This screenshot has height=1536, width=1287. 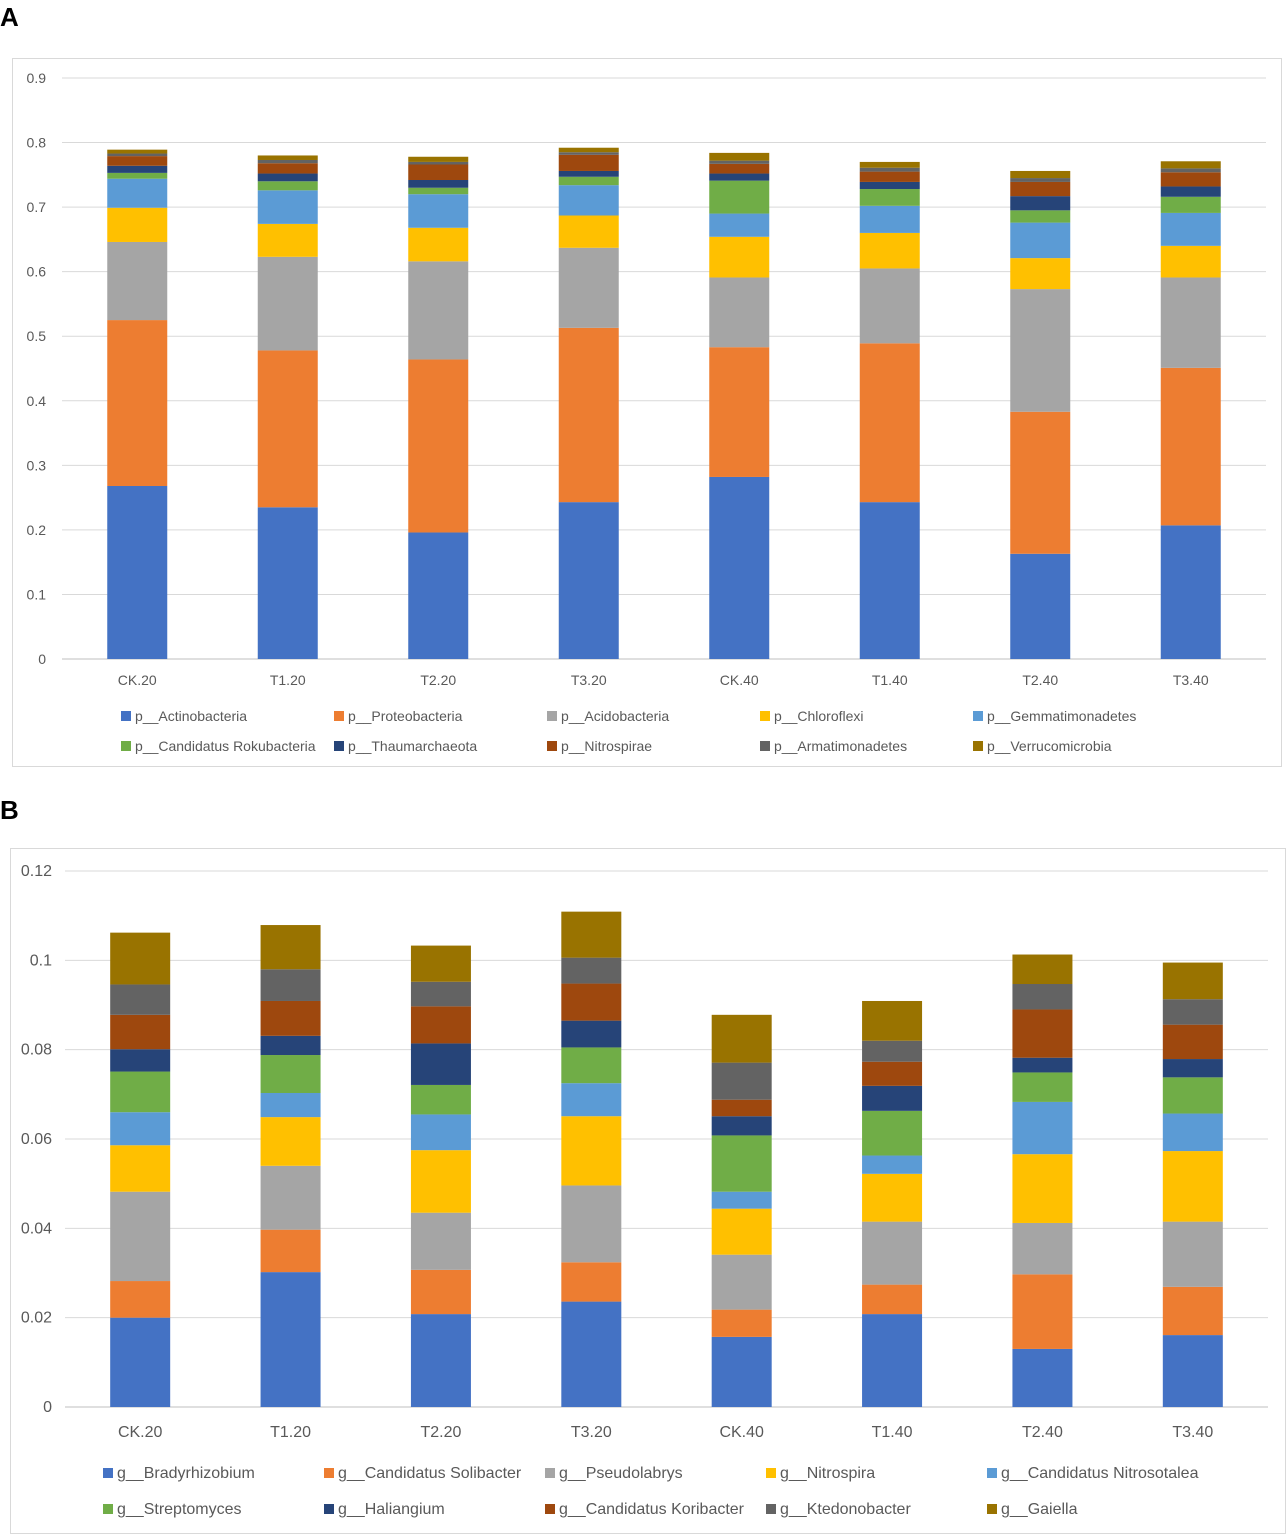 I want to click on legend-label-a-9: p__Verrucomicrobia, so click(x=1049, y=746).